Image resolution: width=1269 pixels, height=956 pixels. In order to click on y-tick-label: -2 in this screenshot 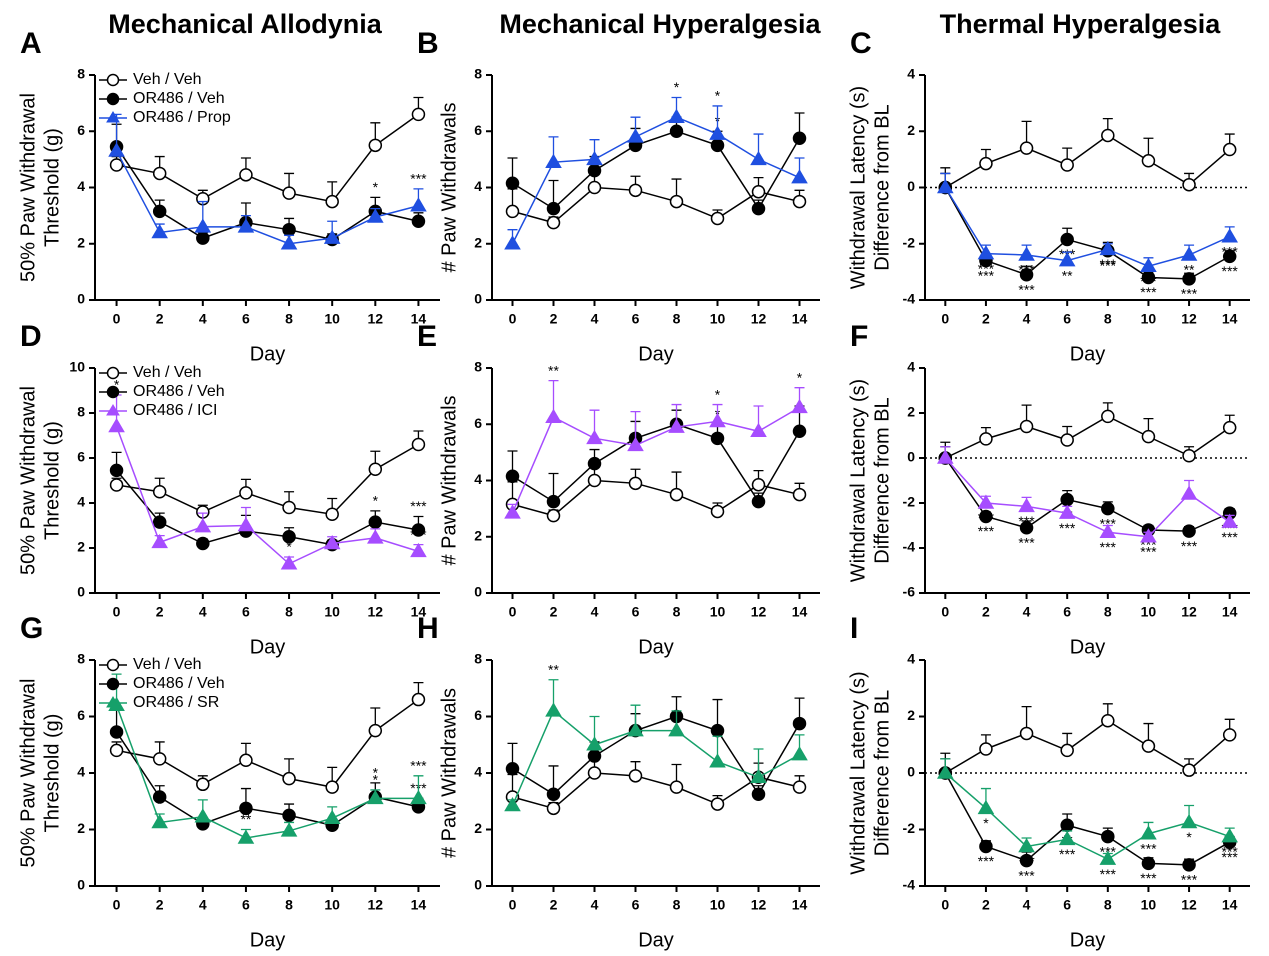, I will do `click(909, 242)`.